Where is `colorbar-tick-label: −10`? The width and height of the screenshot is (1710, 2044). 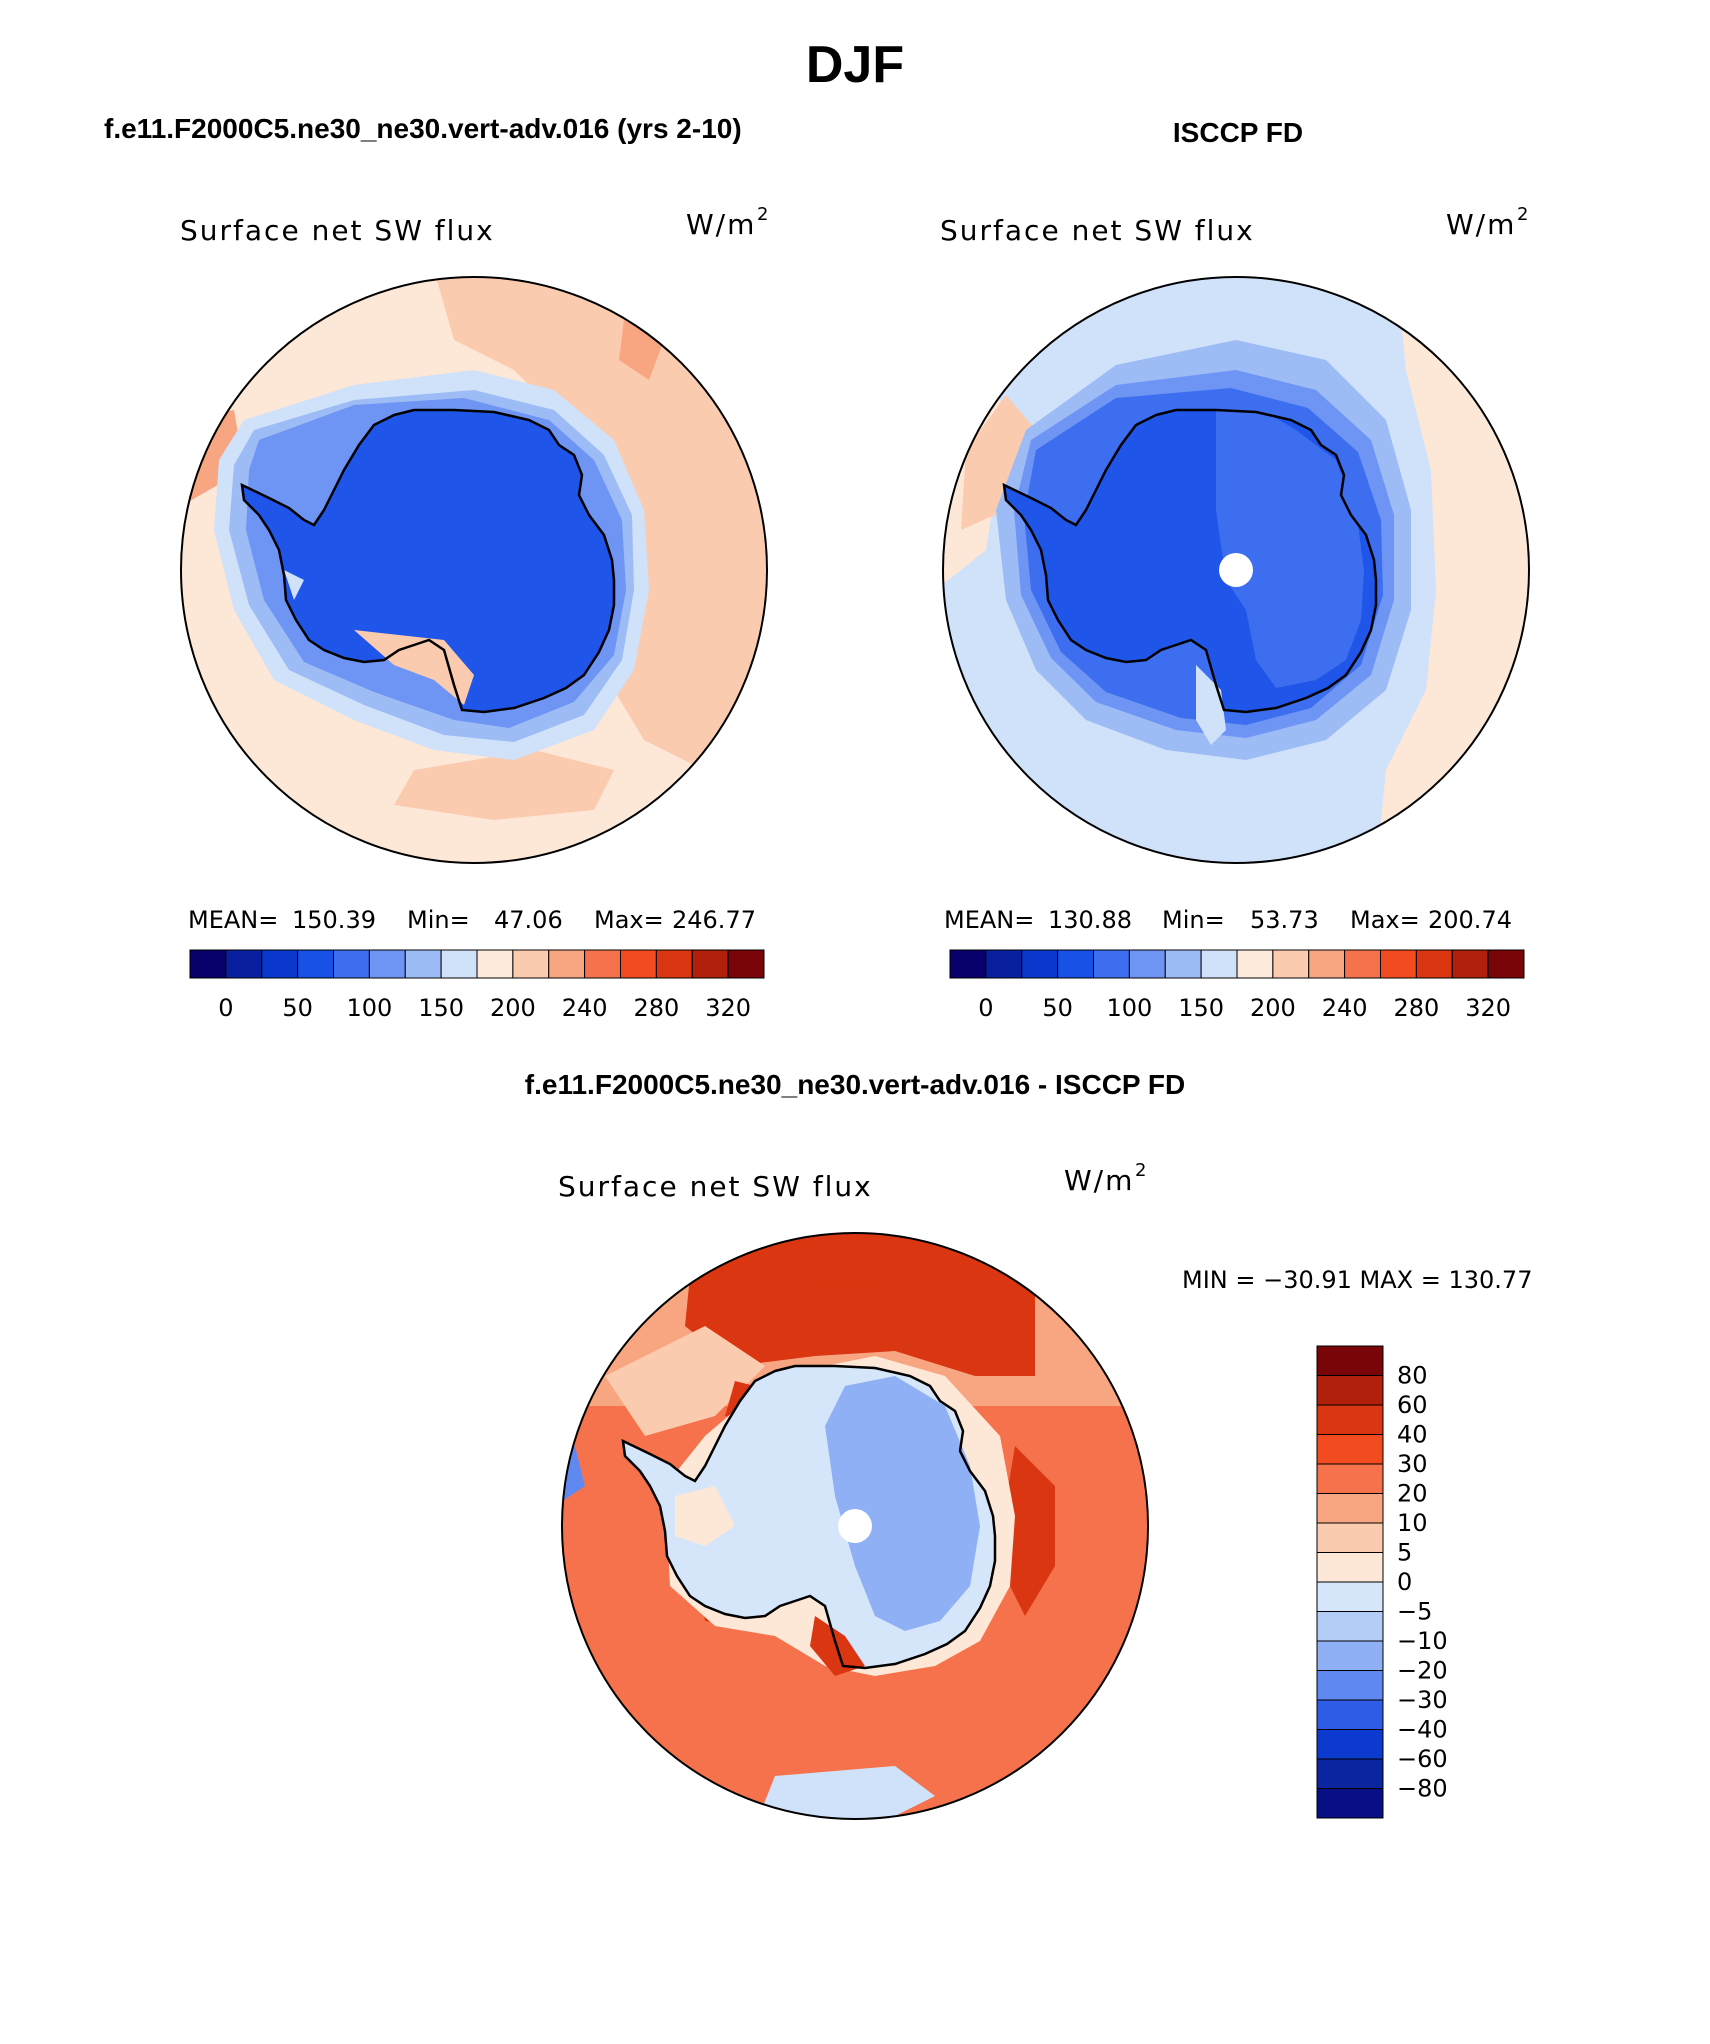
colorbar-tick-label: −10 is located at coordinates (1422, 1641).